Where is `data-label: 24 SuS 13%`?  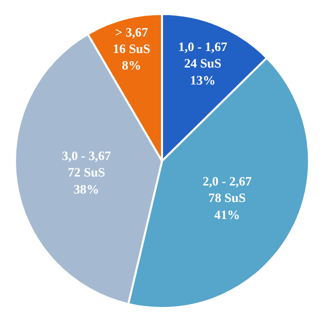 data-label: 24 SuS 13% is located at coordinates (203, 72).